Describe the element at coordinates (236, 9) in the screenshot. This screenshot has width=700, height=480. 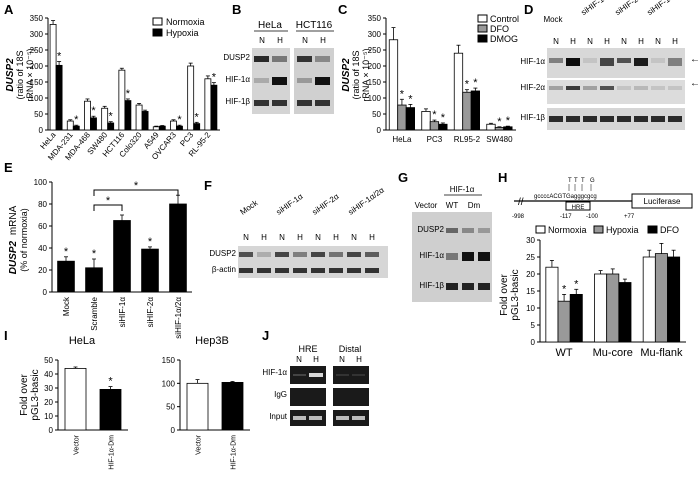
I see `panel-letter-b: B` at that location.